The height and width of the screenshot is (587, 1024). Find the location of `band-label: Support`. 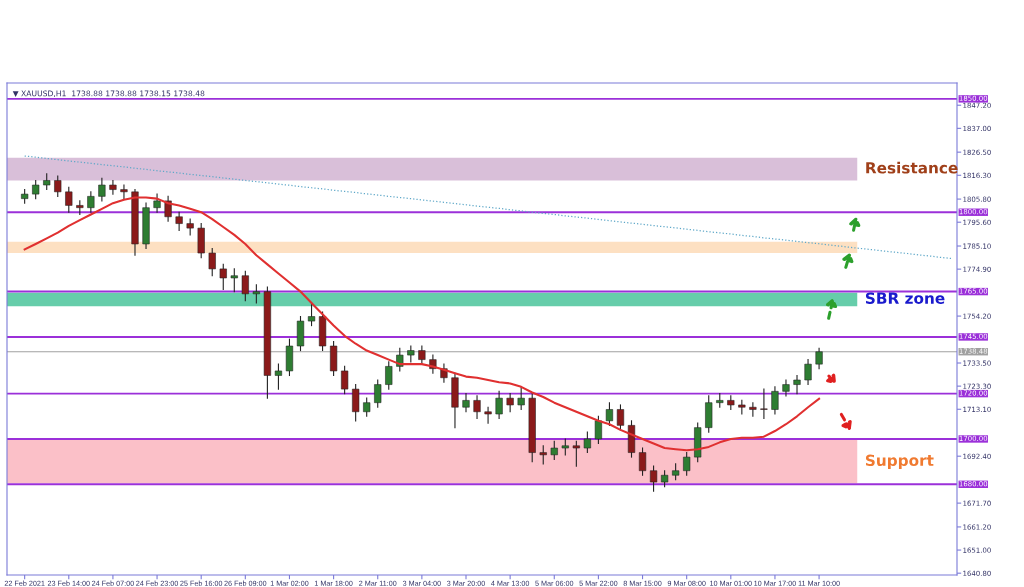

band-label: Support is located at coordinates (899, 462).